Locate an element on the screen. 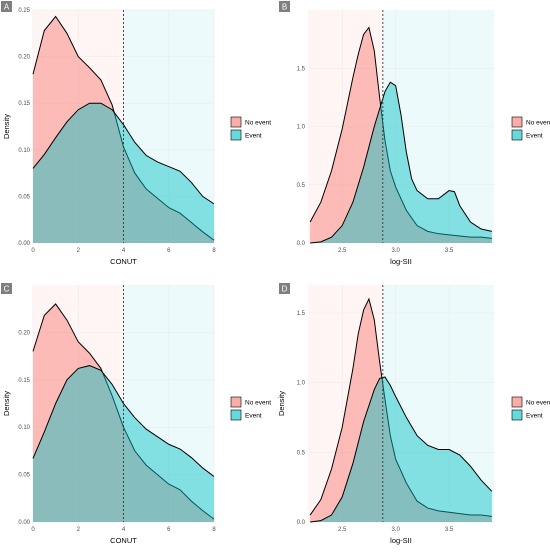  event-region is located at coordinates (438, 403).